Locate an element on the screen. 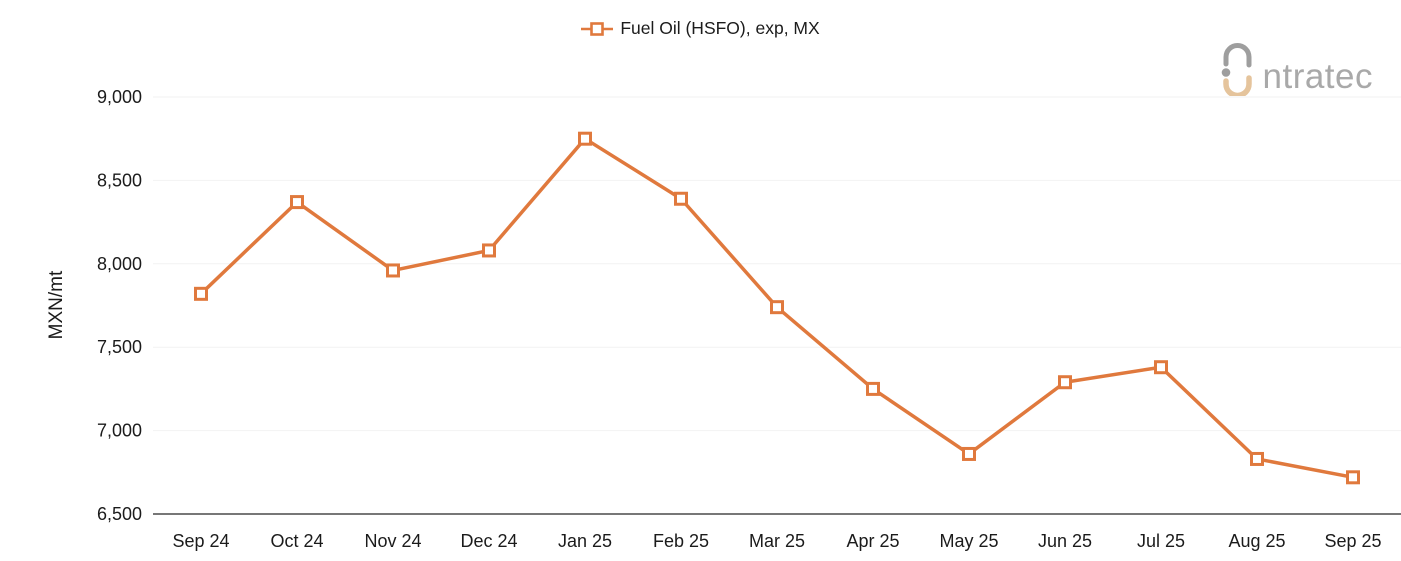 This screenshot has width=1401, height=561. x-tick-label: Mar 25 is located at coordinates (777, 541).